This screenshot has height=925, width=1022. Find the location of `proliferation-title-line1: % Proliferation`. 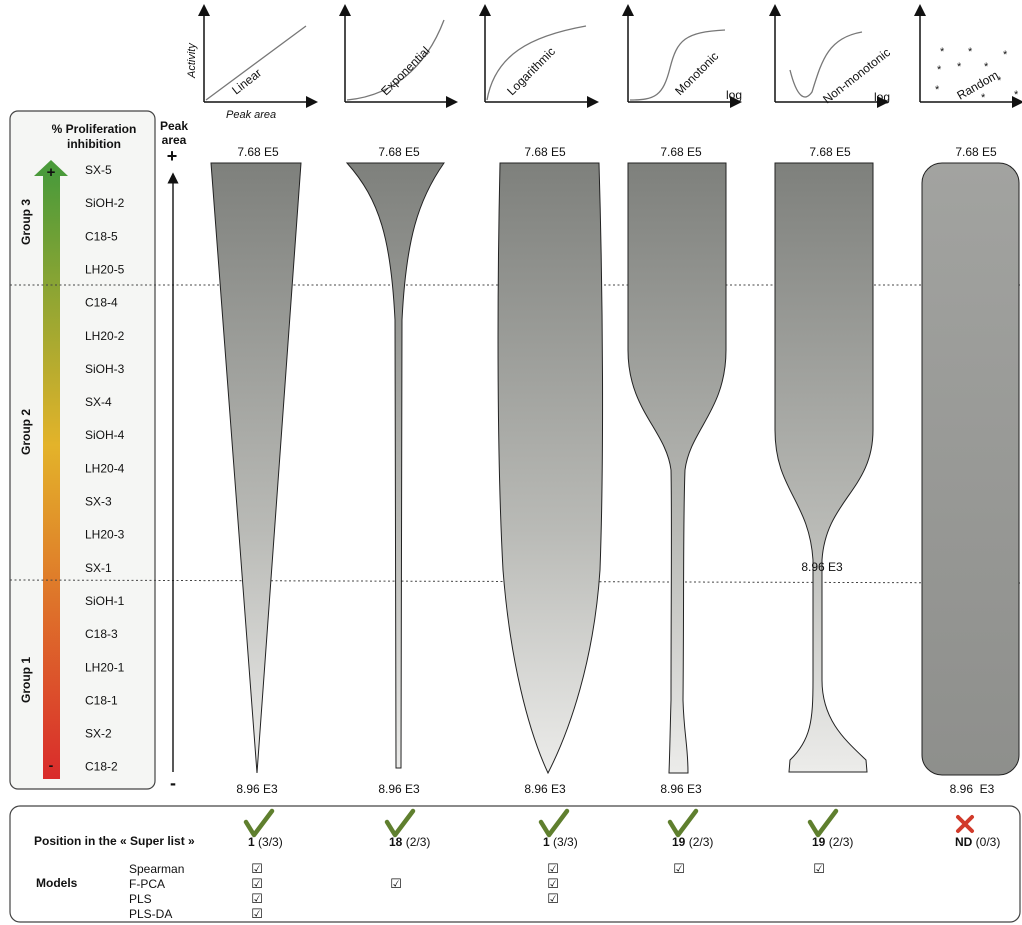

proliferation-title-line1: % Proliferation is located at coordinates (94, 129).